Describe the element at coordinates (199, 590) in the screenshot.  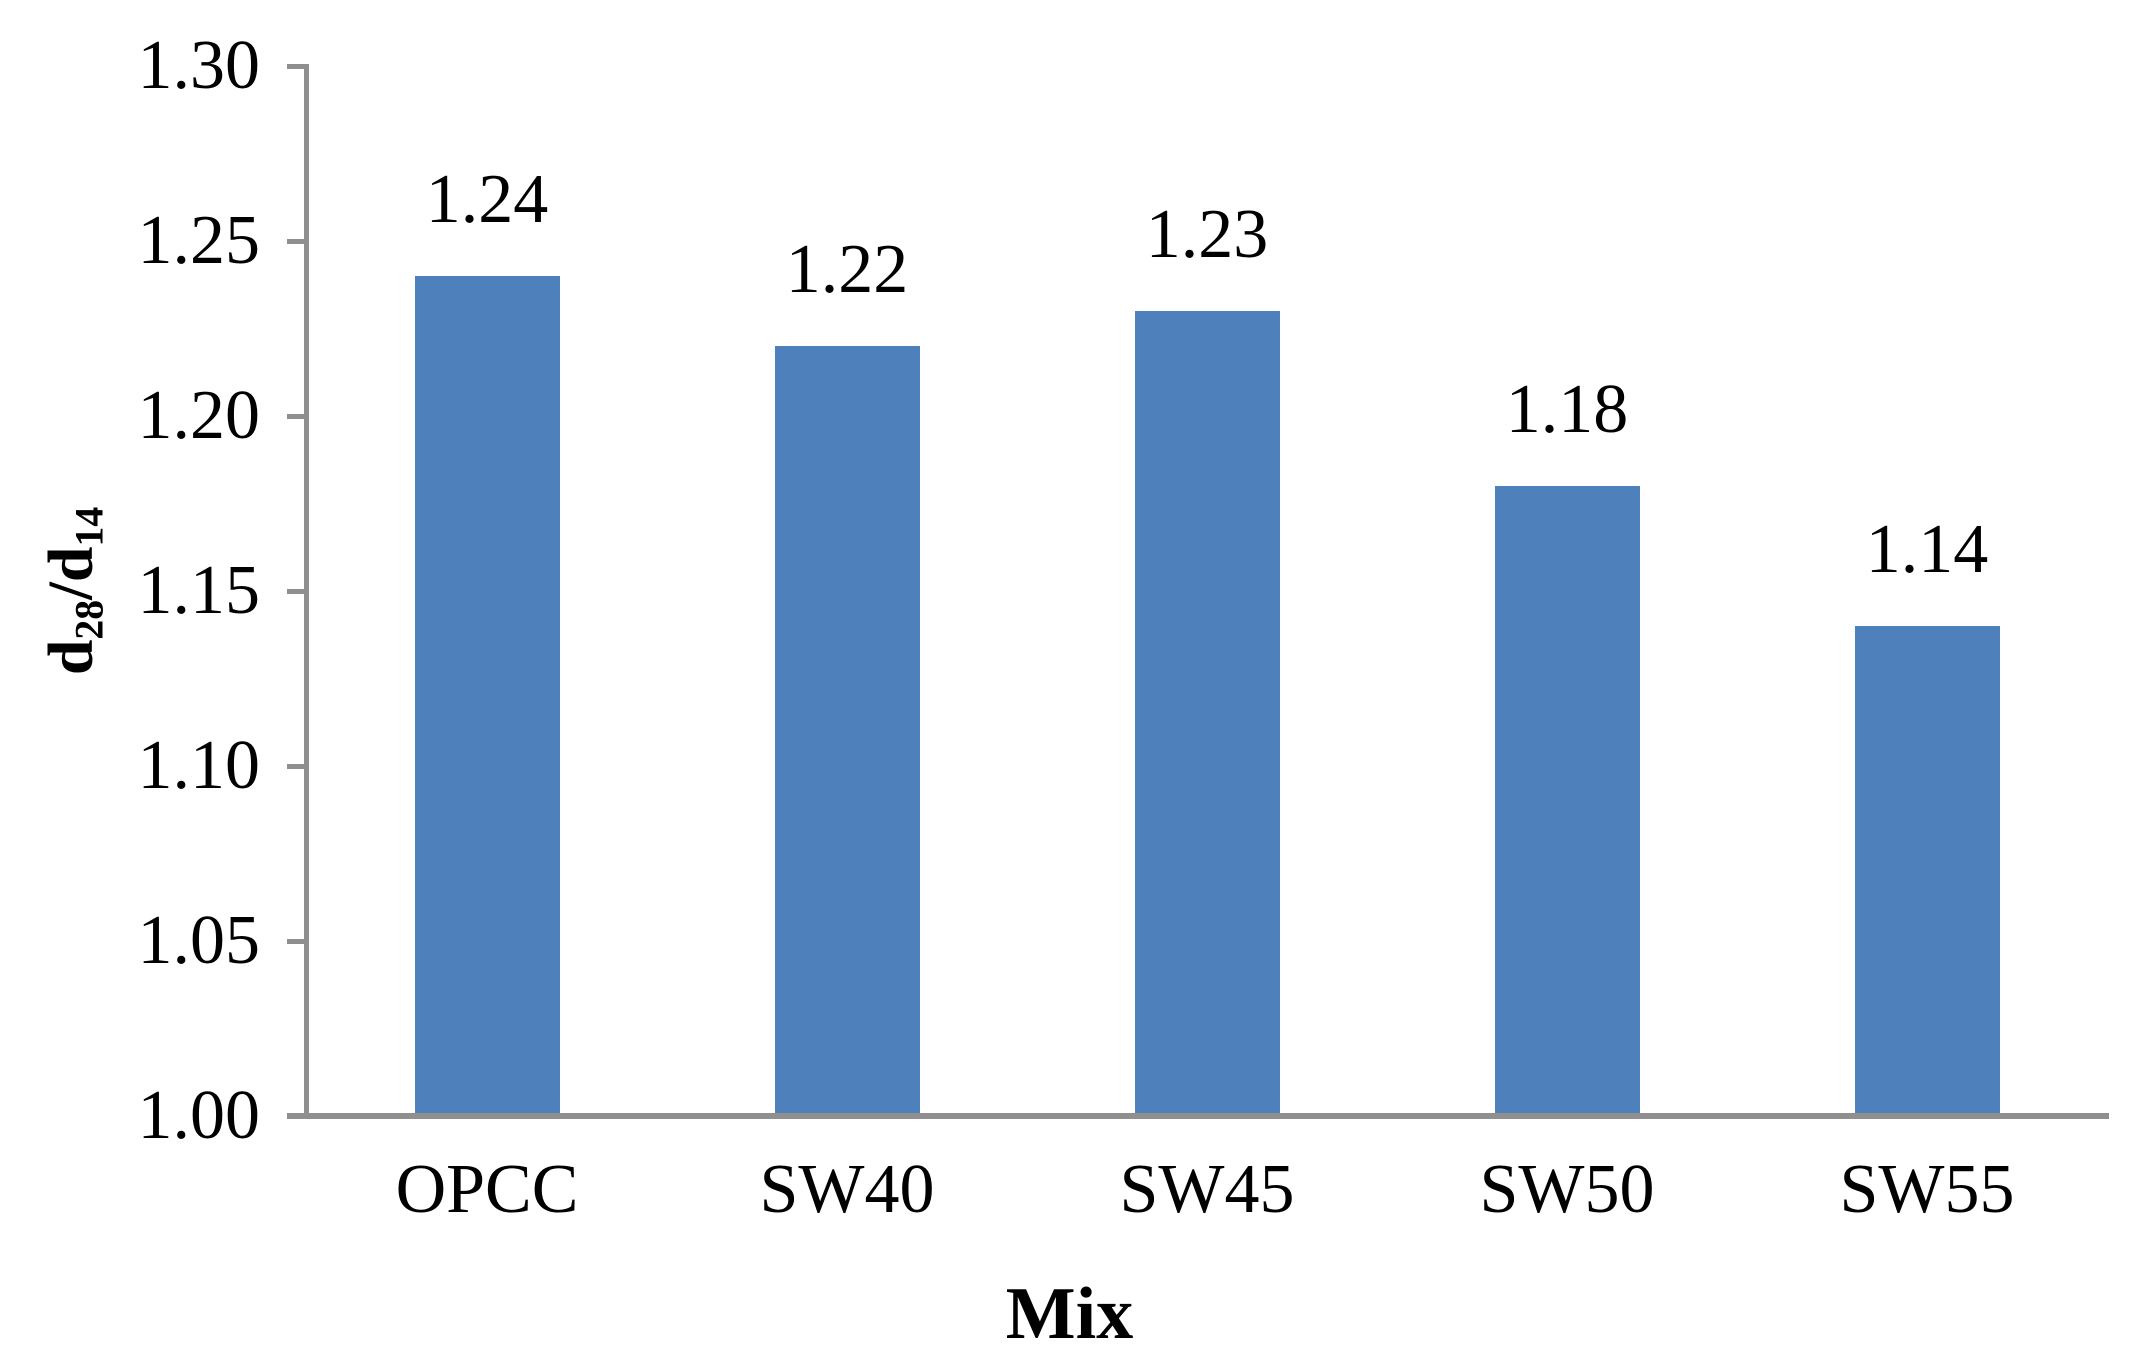
I see `y-axis-tick-label: 1.15` at that location.